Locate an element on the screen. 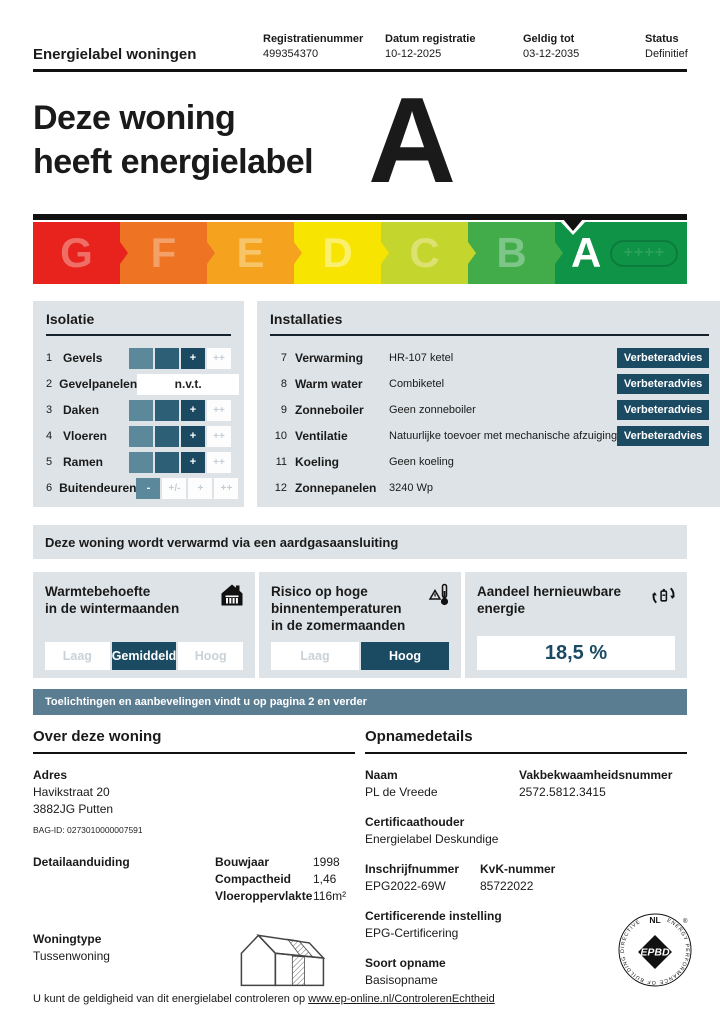 This screenshot has height=1018, width=720. woningtype-label: Woningtype is located at coordinates (67, 939).